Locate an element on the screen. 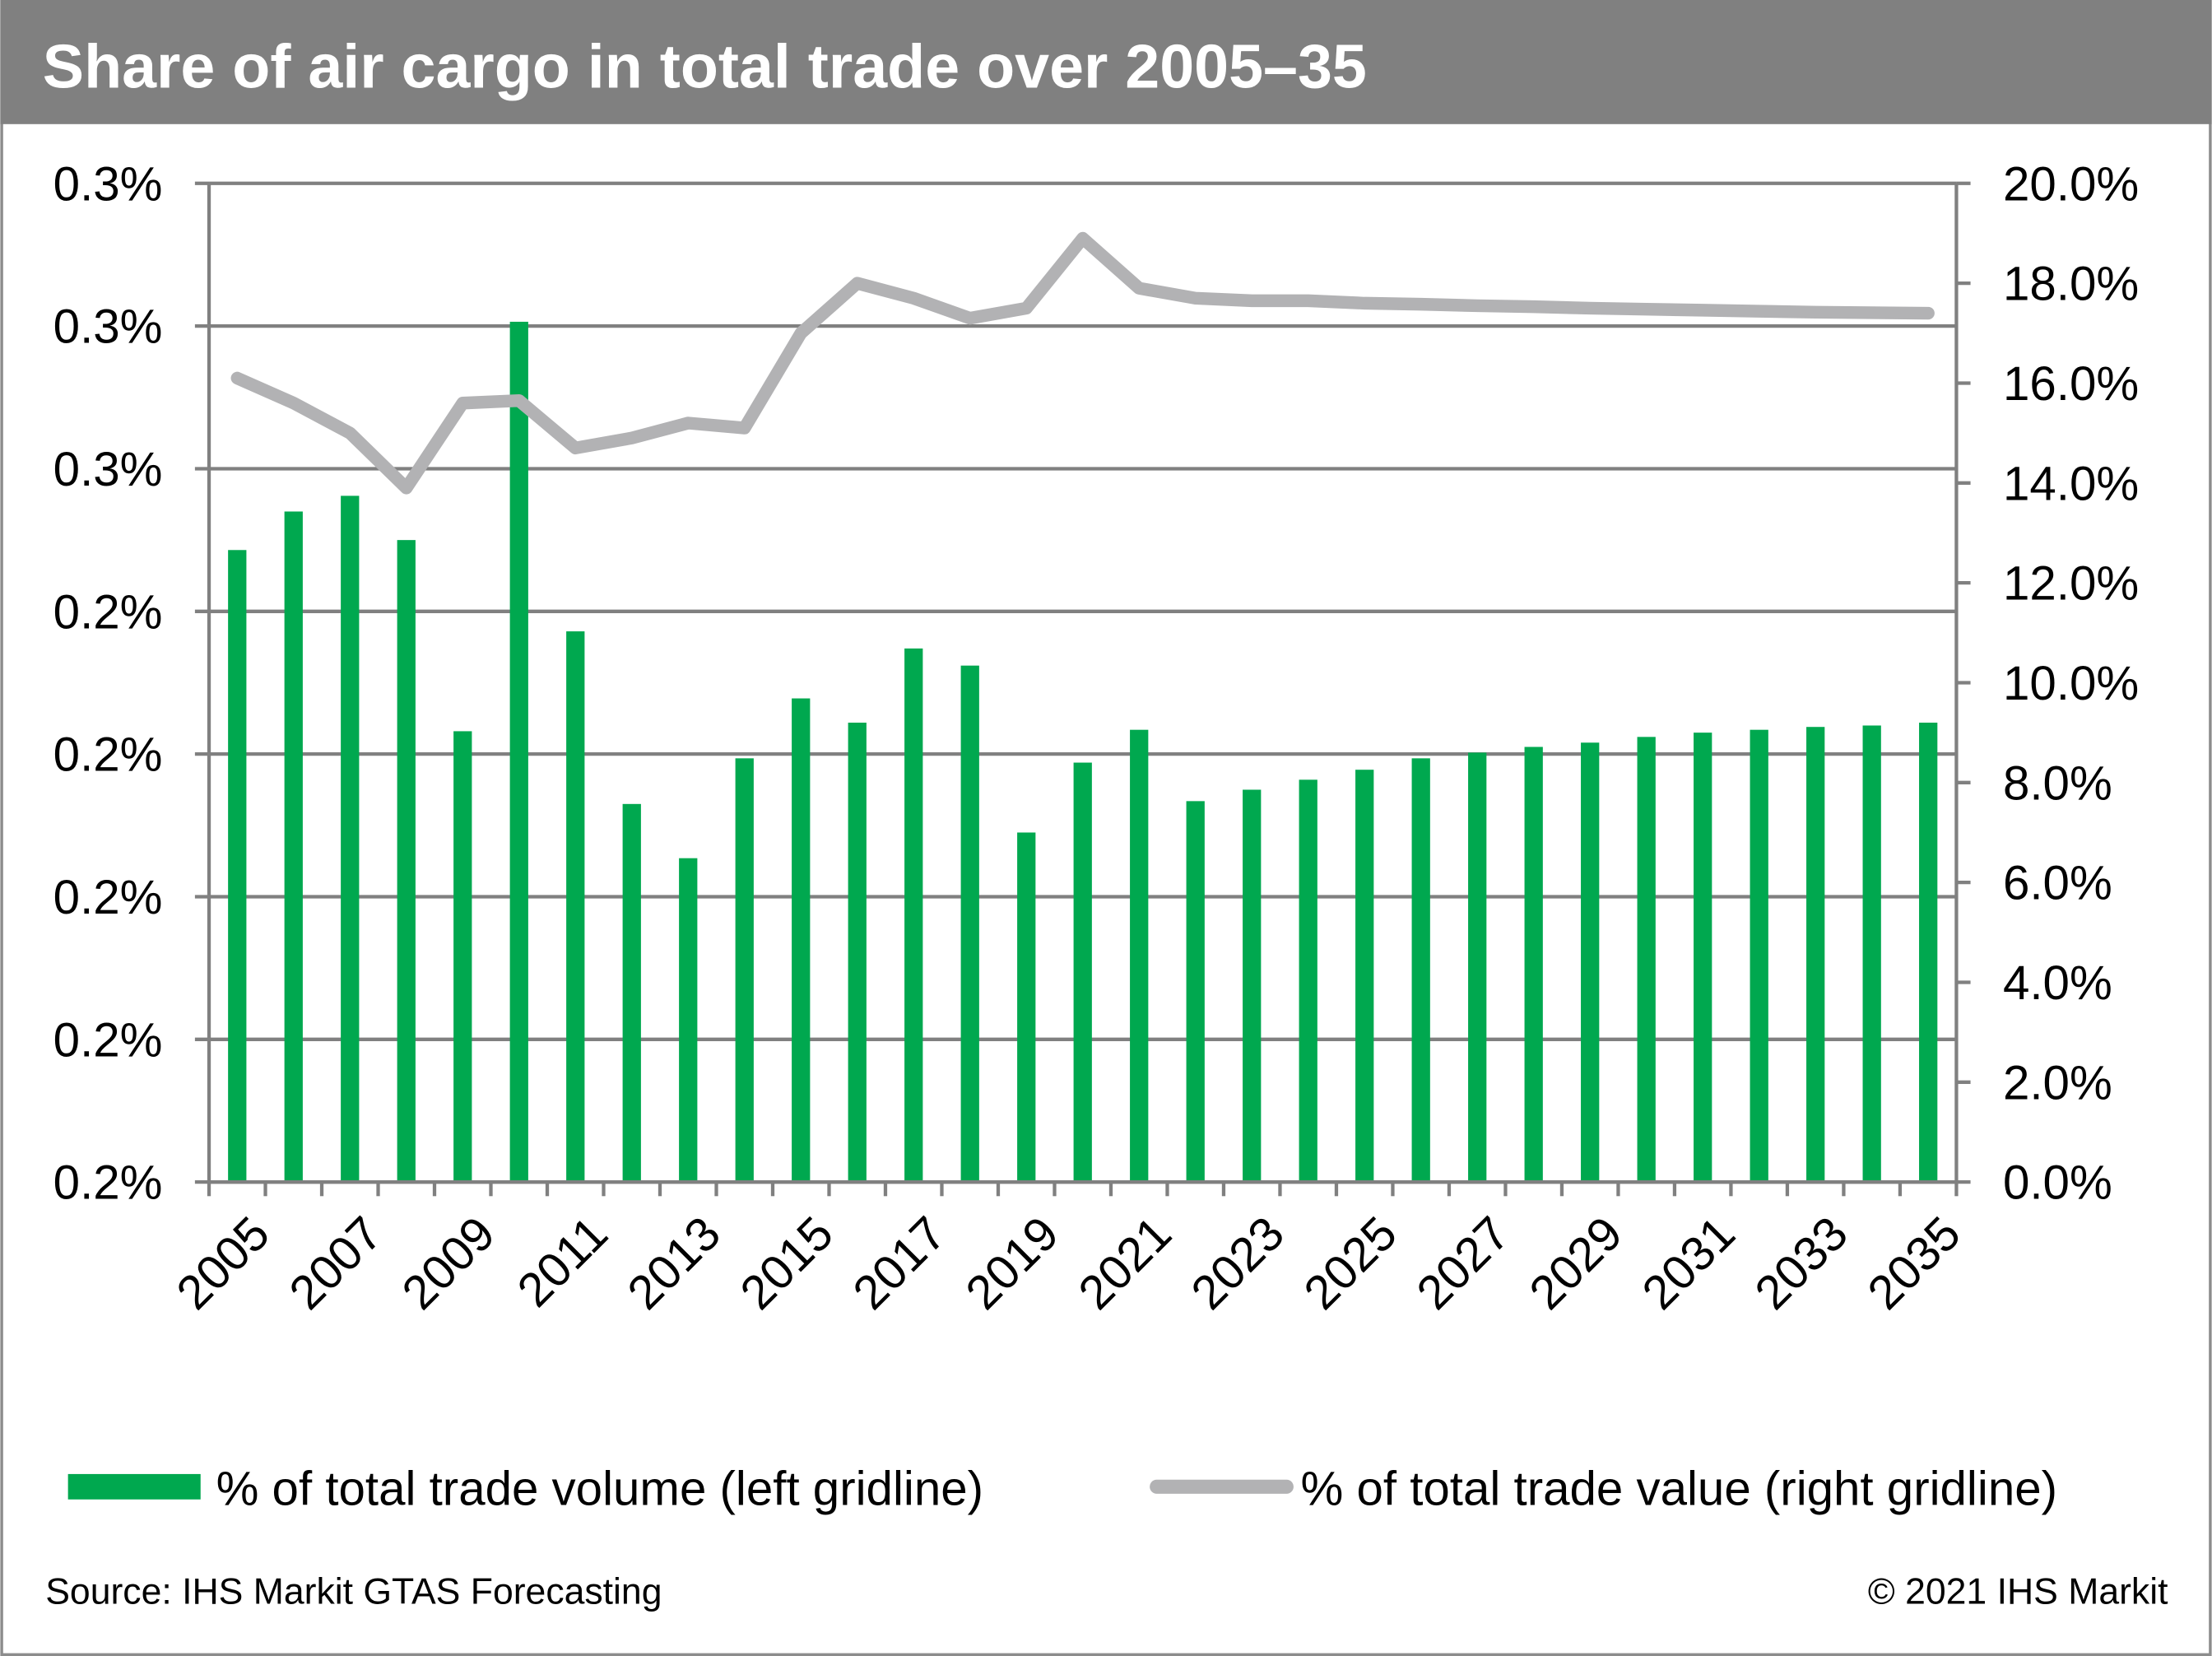 This screenshot has width=2212, height=1656. legend-label-value: % of total trade value (right gridline) is located at coordinates (1679, 1489).